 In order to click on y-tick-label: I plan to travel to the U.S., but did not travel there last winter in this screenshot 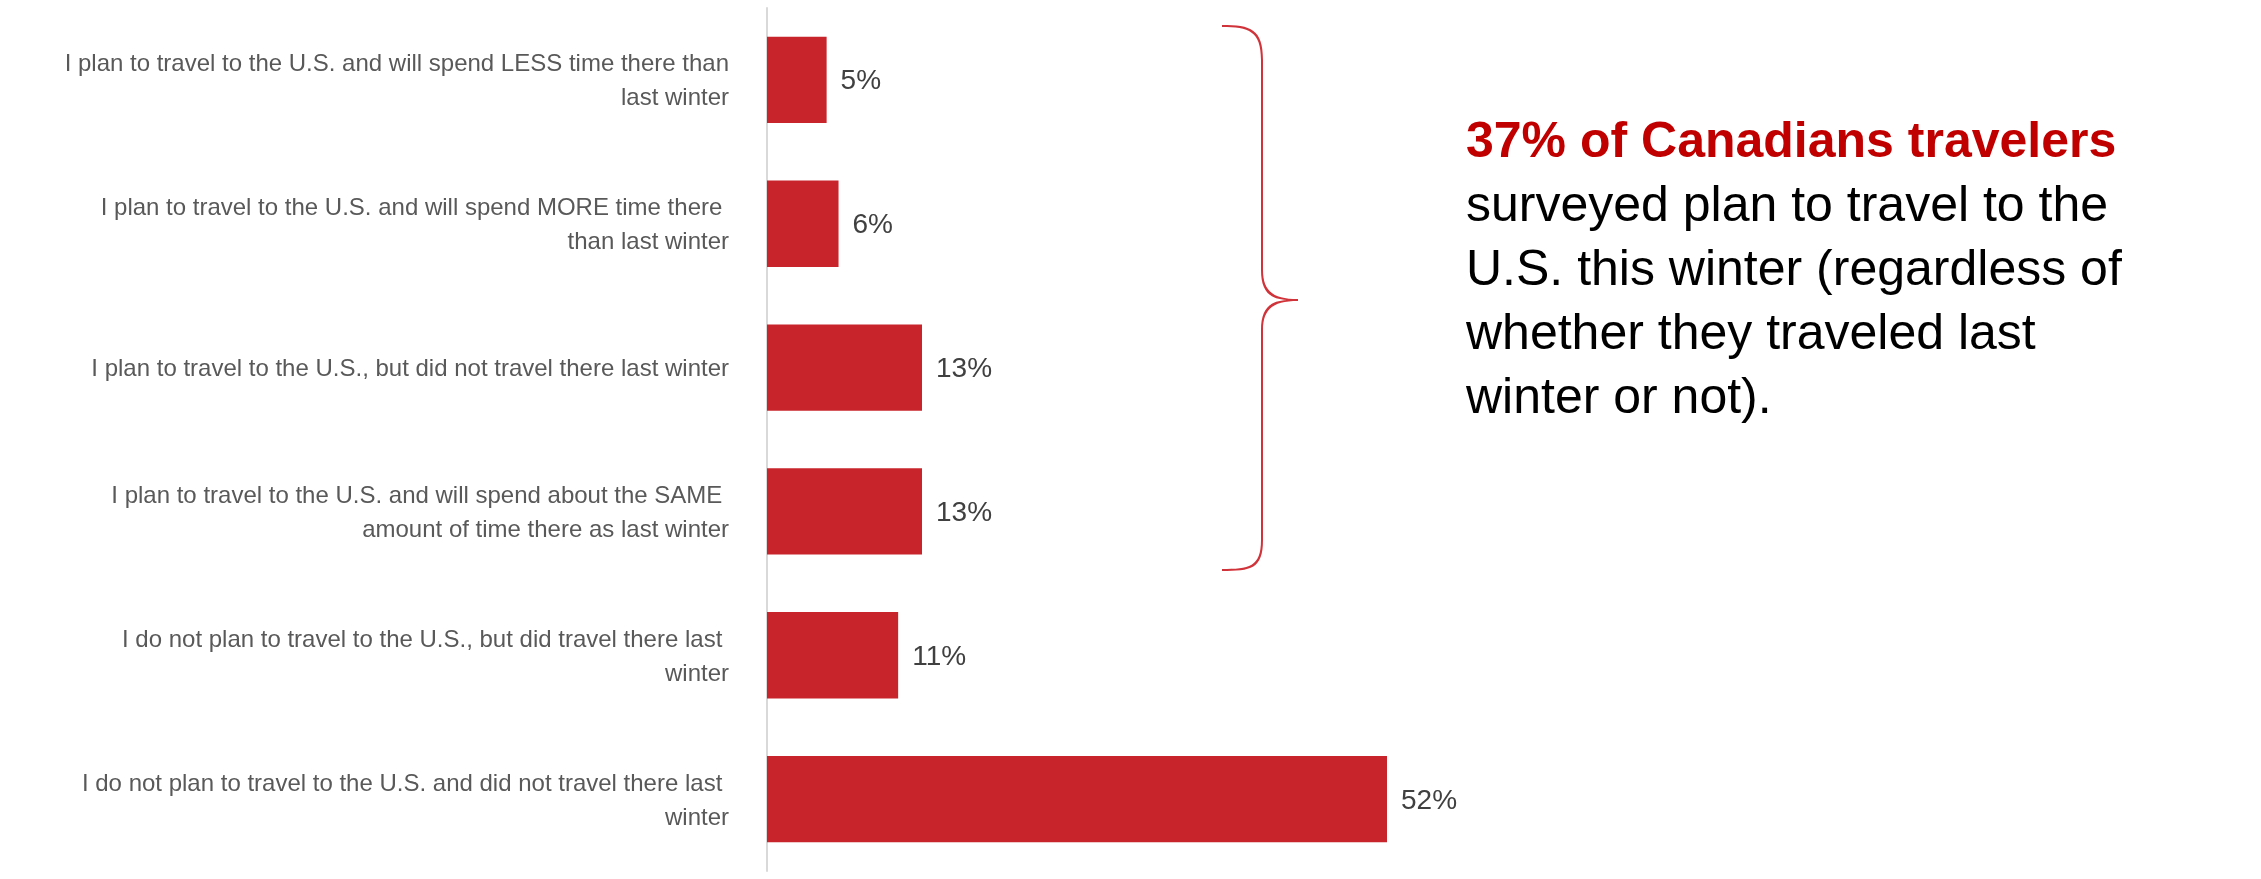, I will do `click(410, 368)`.